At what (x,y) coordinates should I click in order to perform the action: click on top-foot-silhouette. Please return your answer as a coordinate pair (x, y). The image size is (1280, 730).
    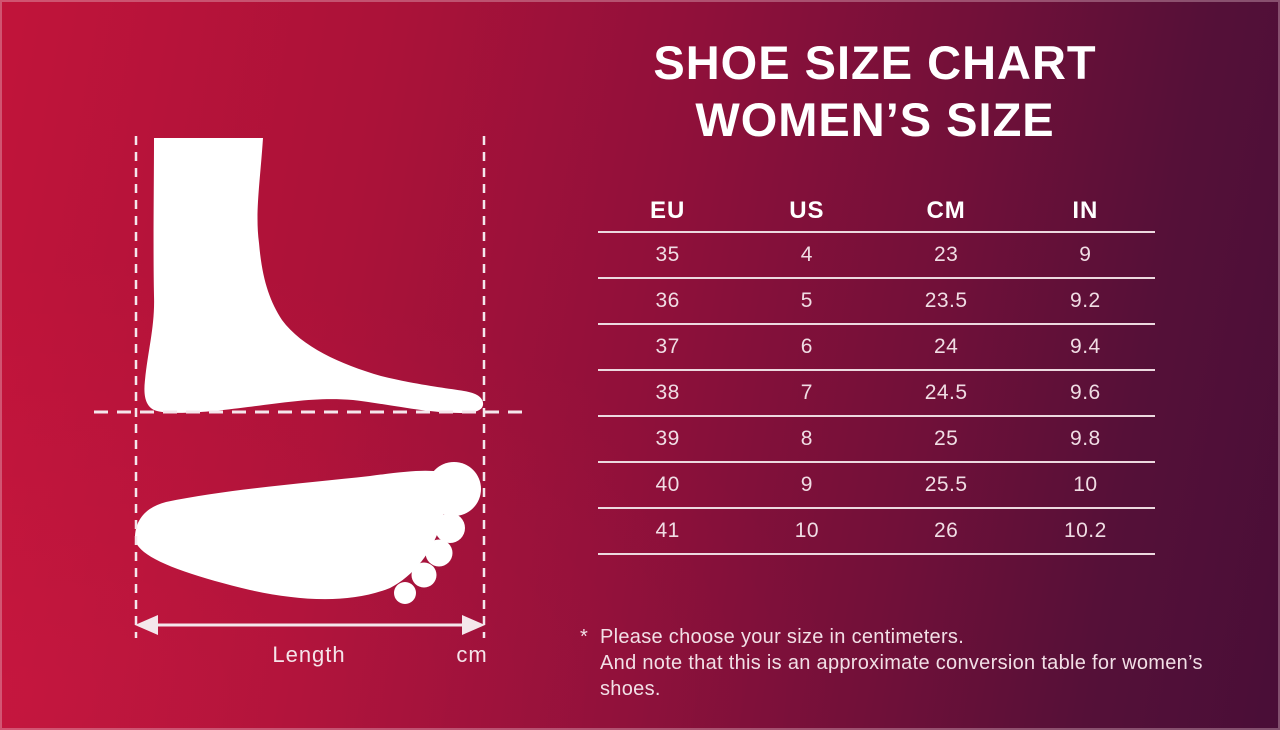
    Looking at the image, I should click on (291, 535).